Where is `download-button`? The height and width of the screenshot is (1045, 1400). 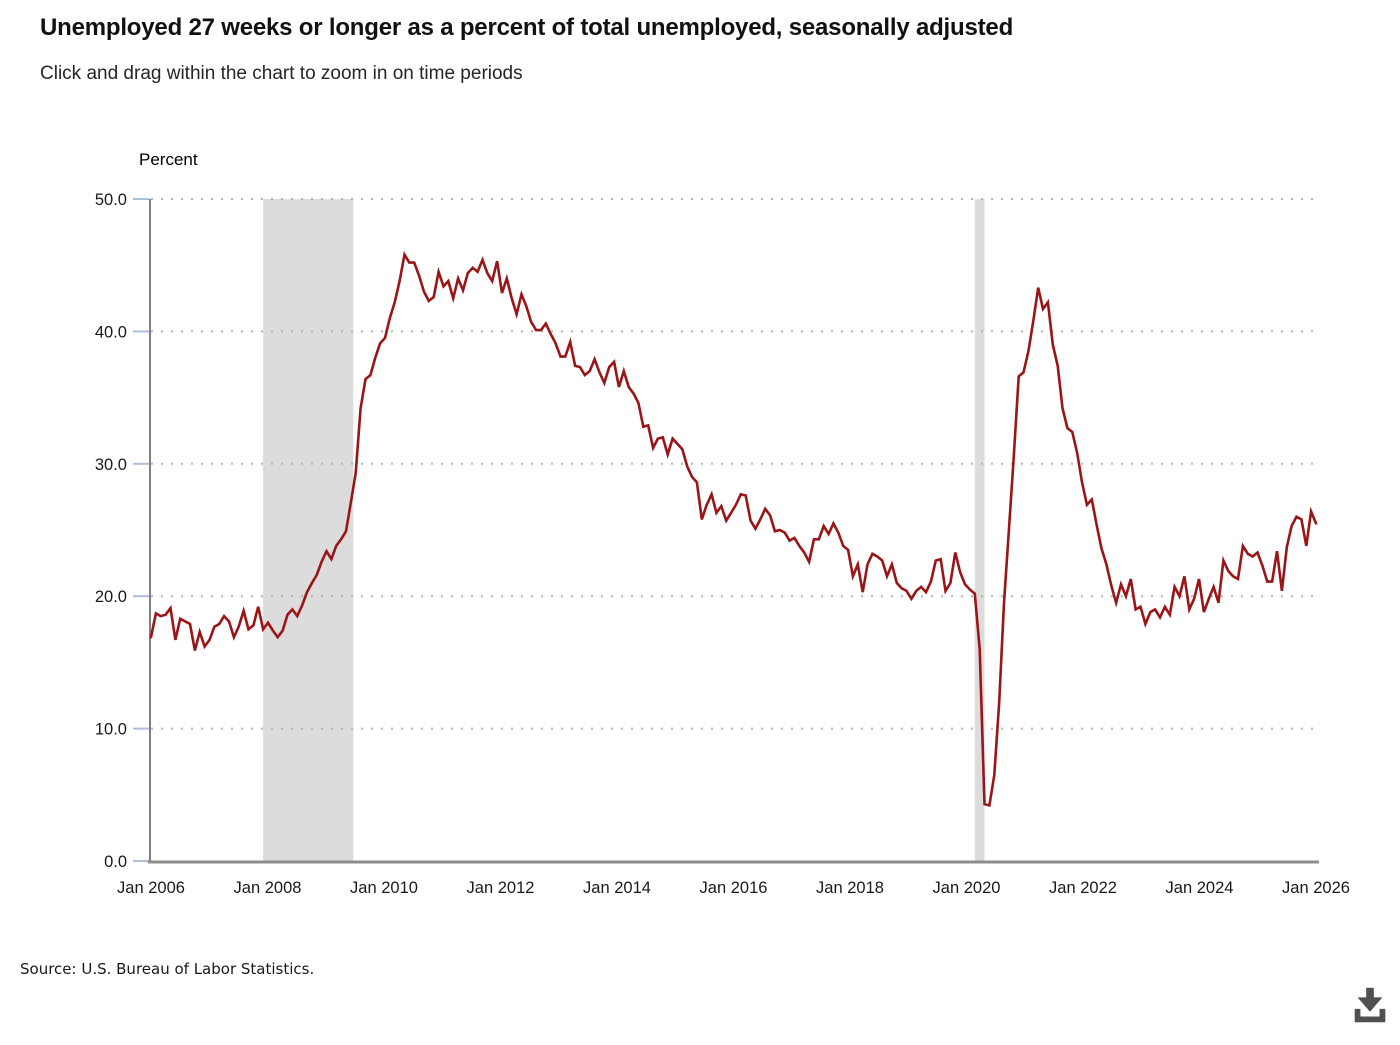
download-button is located at coordinates (1370, 1005).